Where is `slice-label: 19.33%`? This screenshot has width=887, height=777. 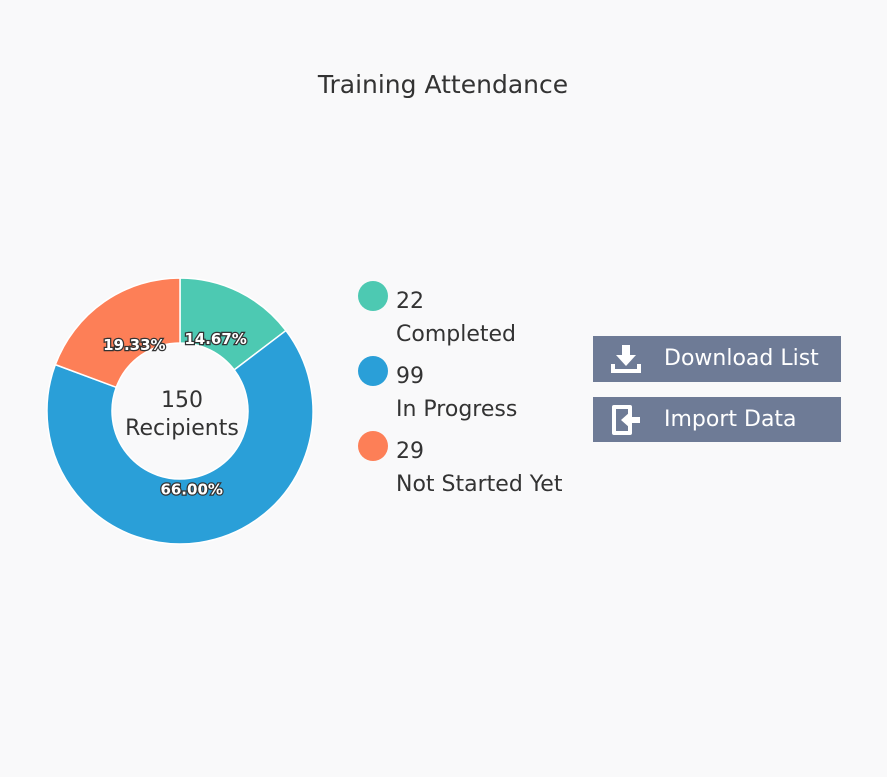 slice-label: 19.33% is located at coordinates (134, 345).